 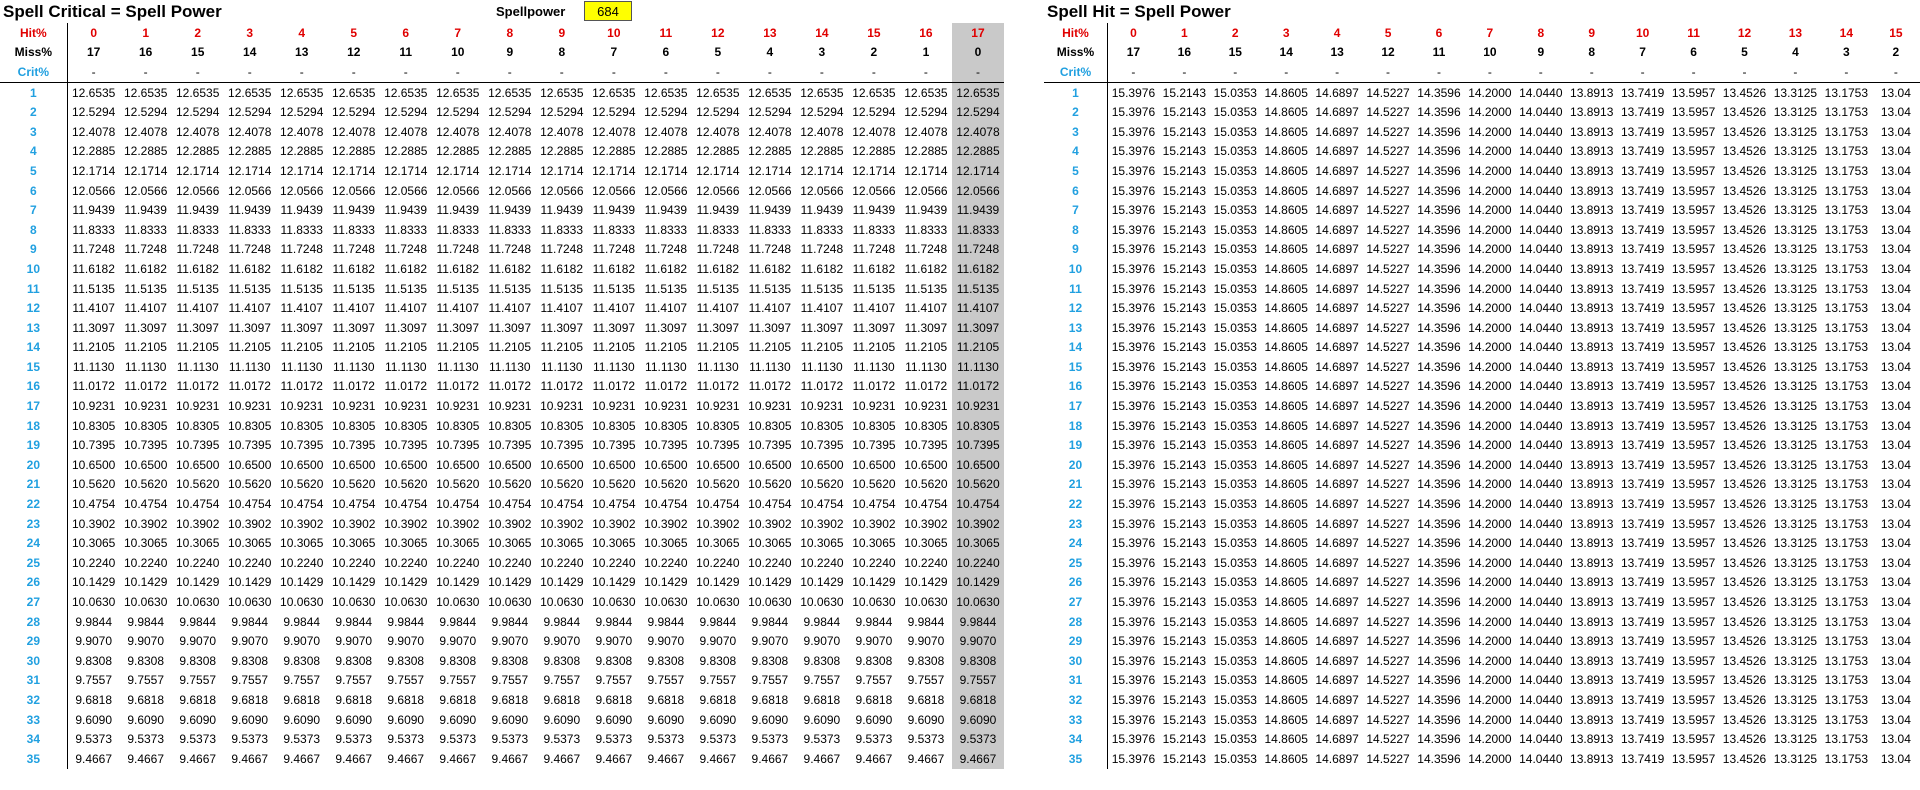 I want to click on value-cell: 11.5135, so click(x=197, y=288).